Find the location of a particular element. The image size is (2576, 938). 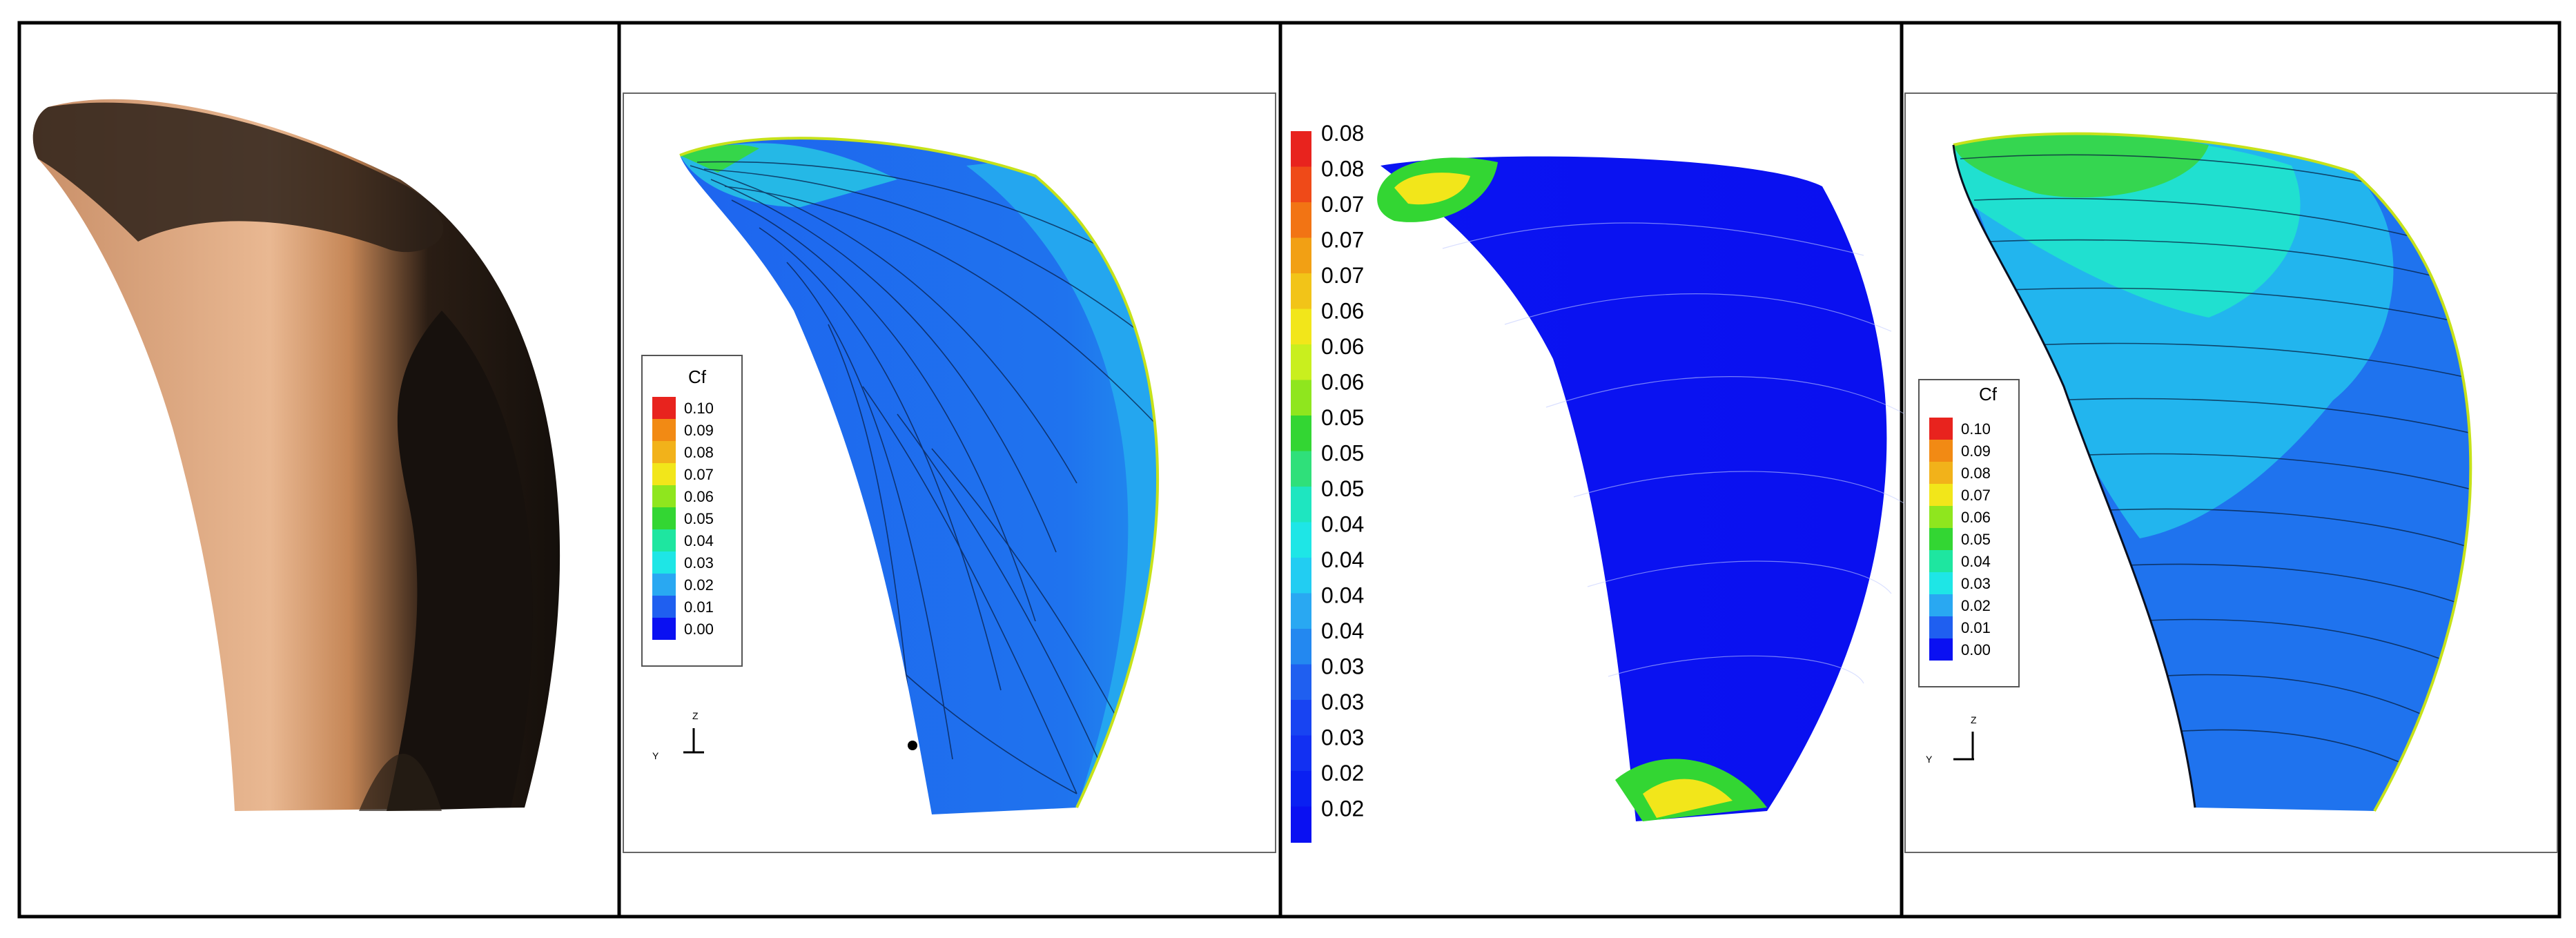

axis-label-z-c: Z is located at coordinates (1974, 720).